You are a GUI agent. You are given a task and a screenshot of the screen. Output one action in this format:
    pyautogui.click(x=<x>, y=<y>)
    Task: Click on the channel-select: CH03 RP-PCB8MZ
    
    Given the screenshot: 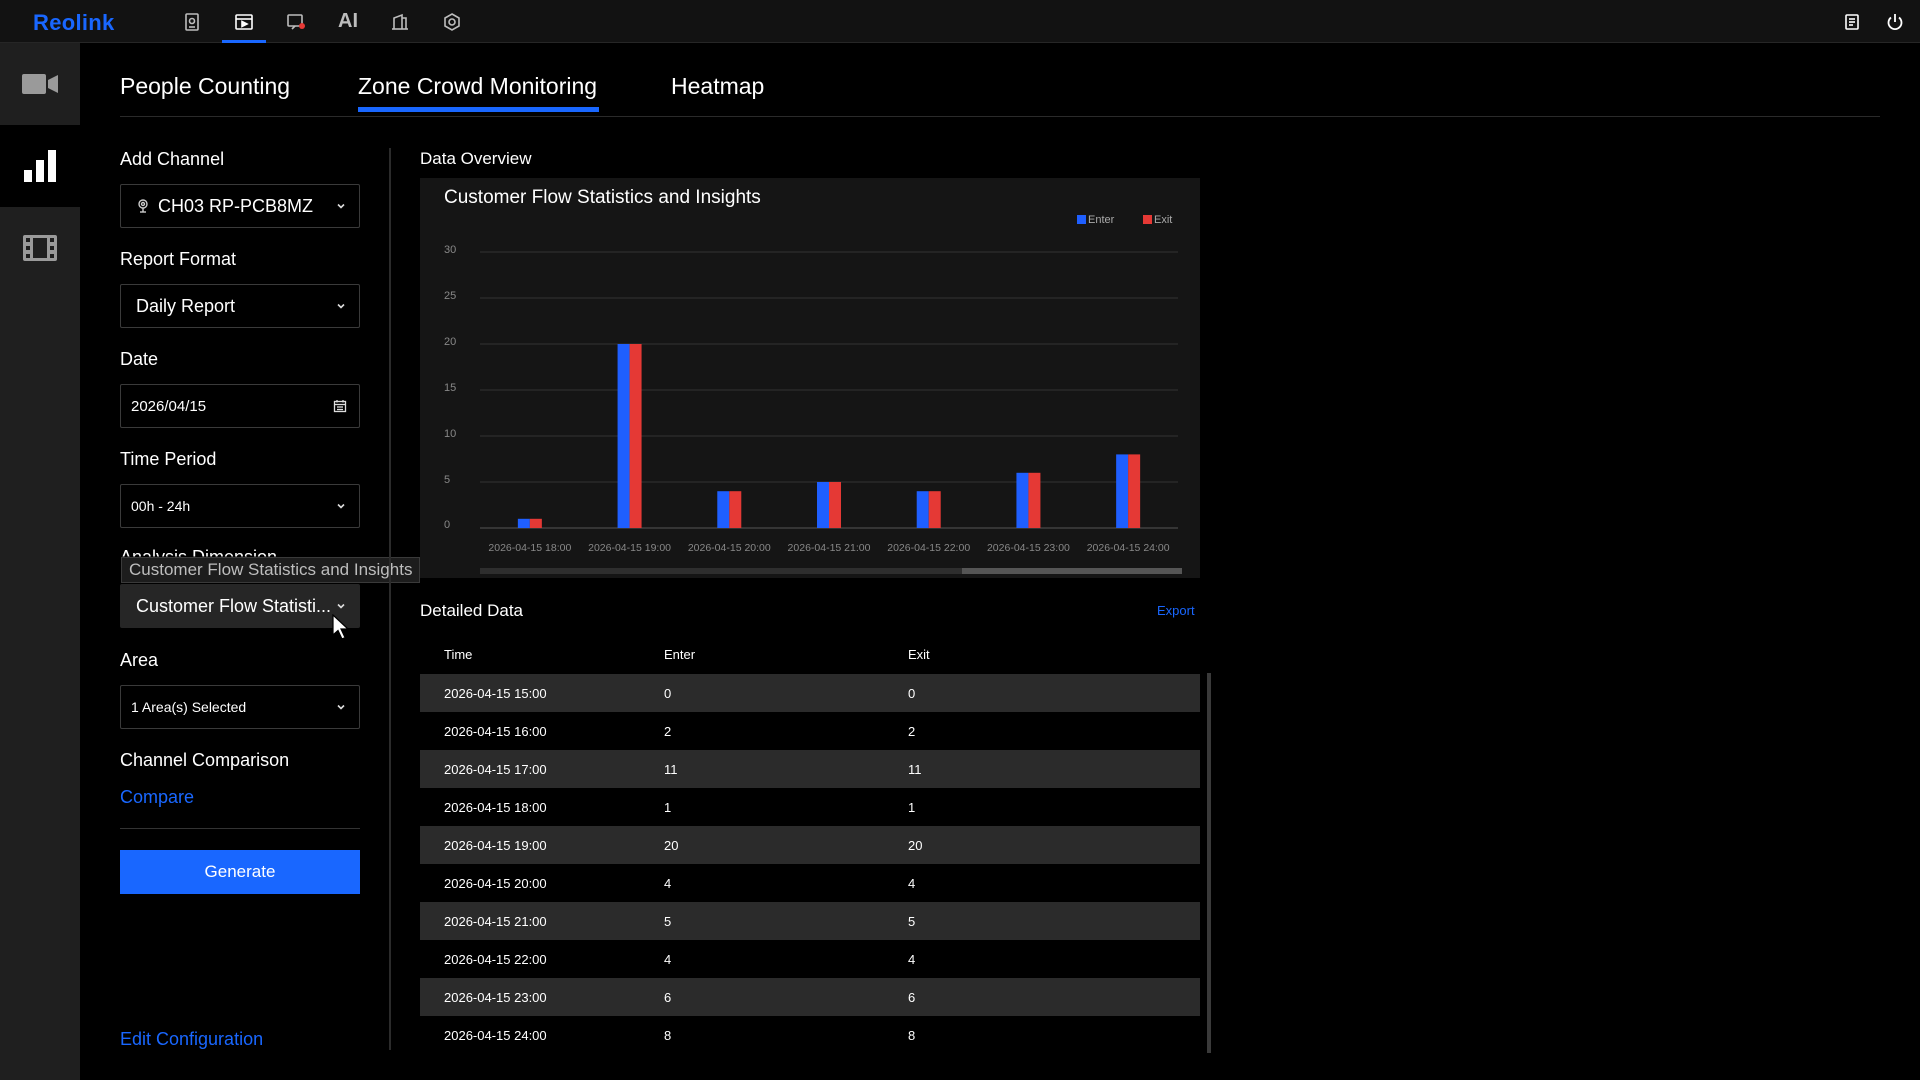 What is the action you would take?
    pyautogui.click(x=240, y=206)
    